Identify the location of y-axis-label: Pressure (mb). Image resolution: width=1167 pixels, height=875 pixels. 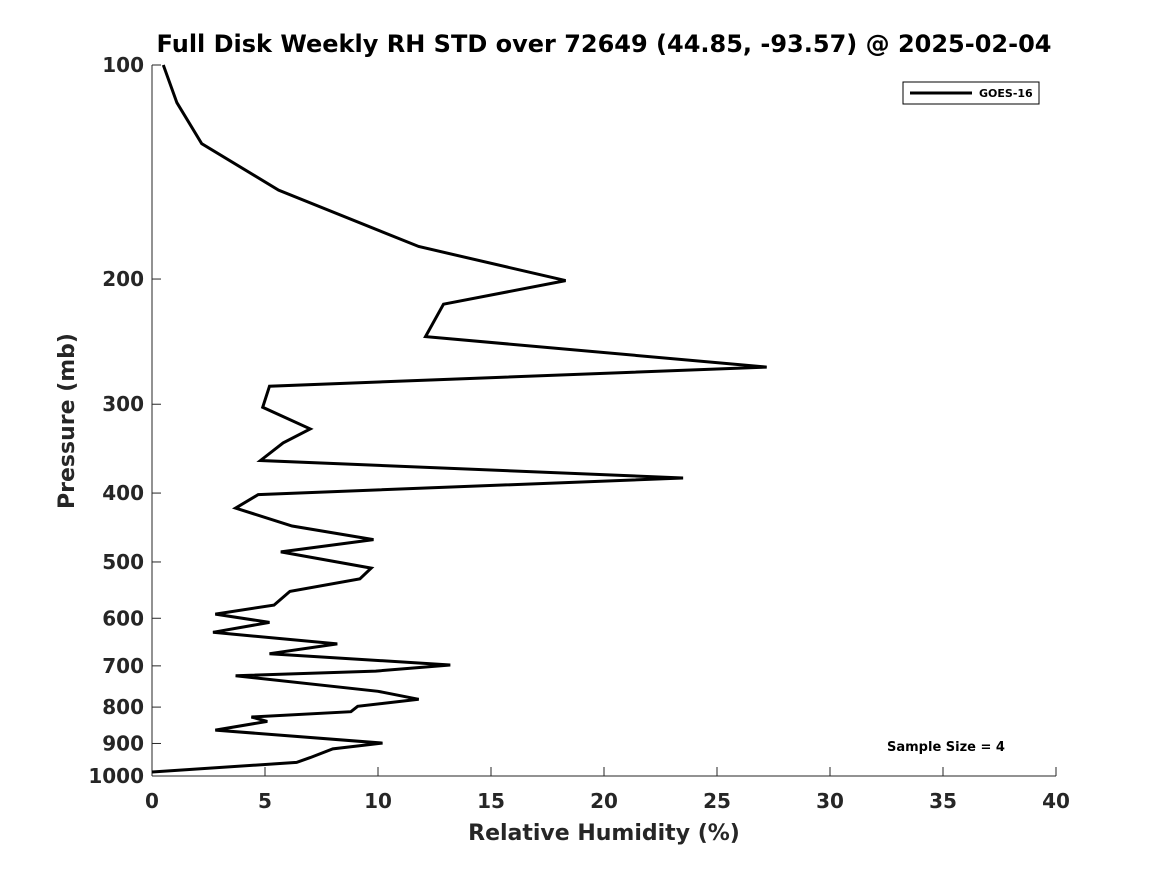
(67, 421).